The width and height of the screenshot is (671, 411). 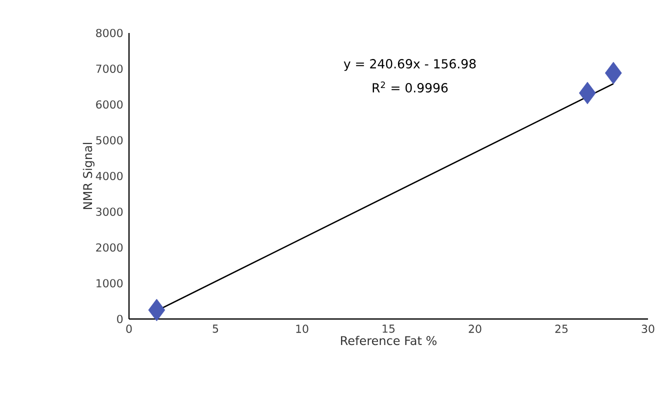 What do you see at coordinates (410, 86) in the screenshot?
I see `annotation: R$^{2}$ = 0.9996` at bounding box center [410, 86].